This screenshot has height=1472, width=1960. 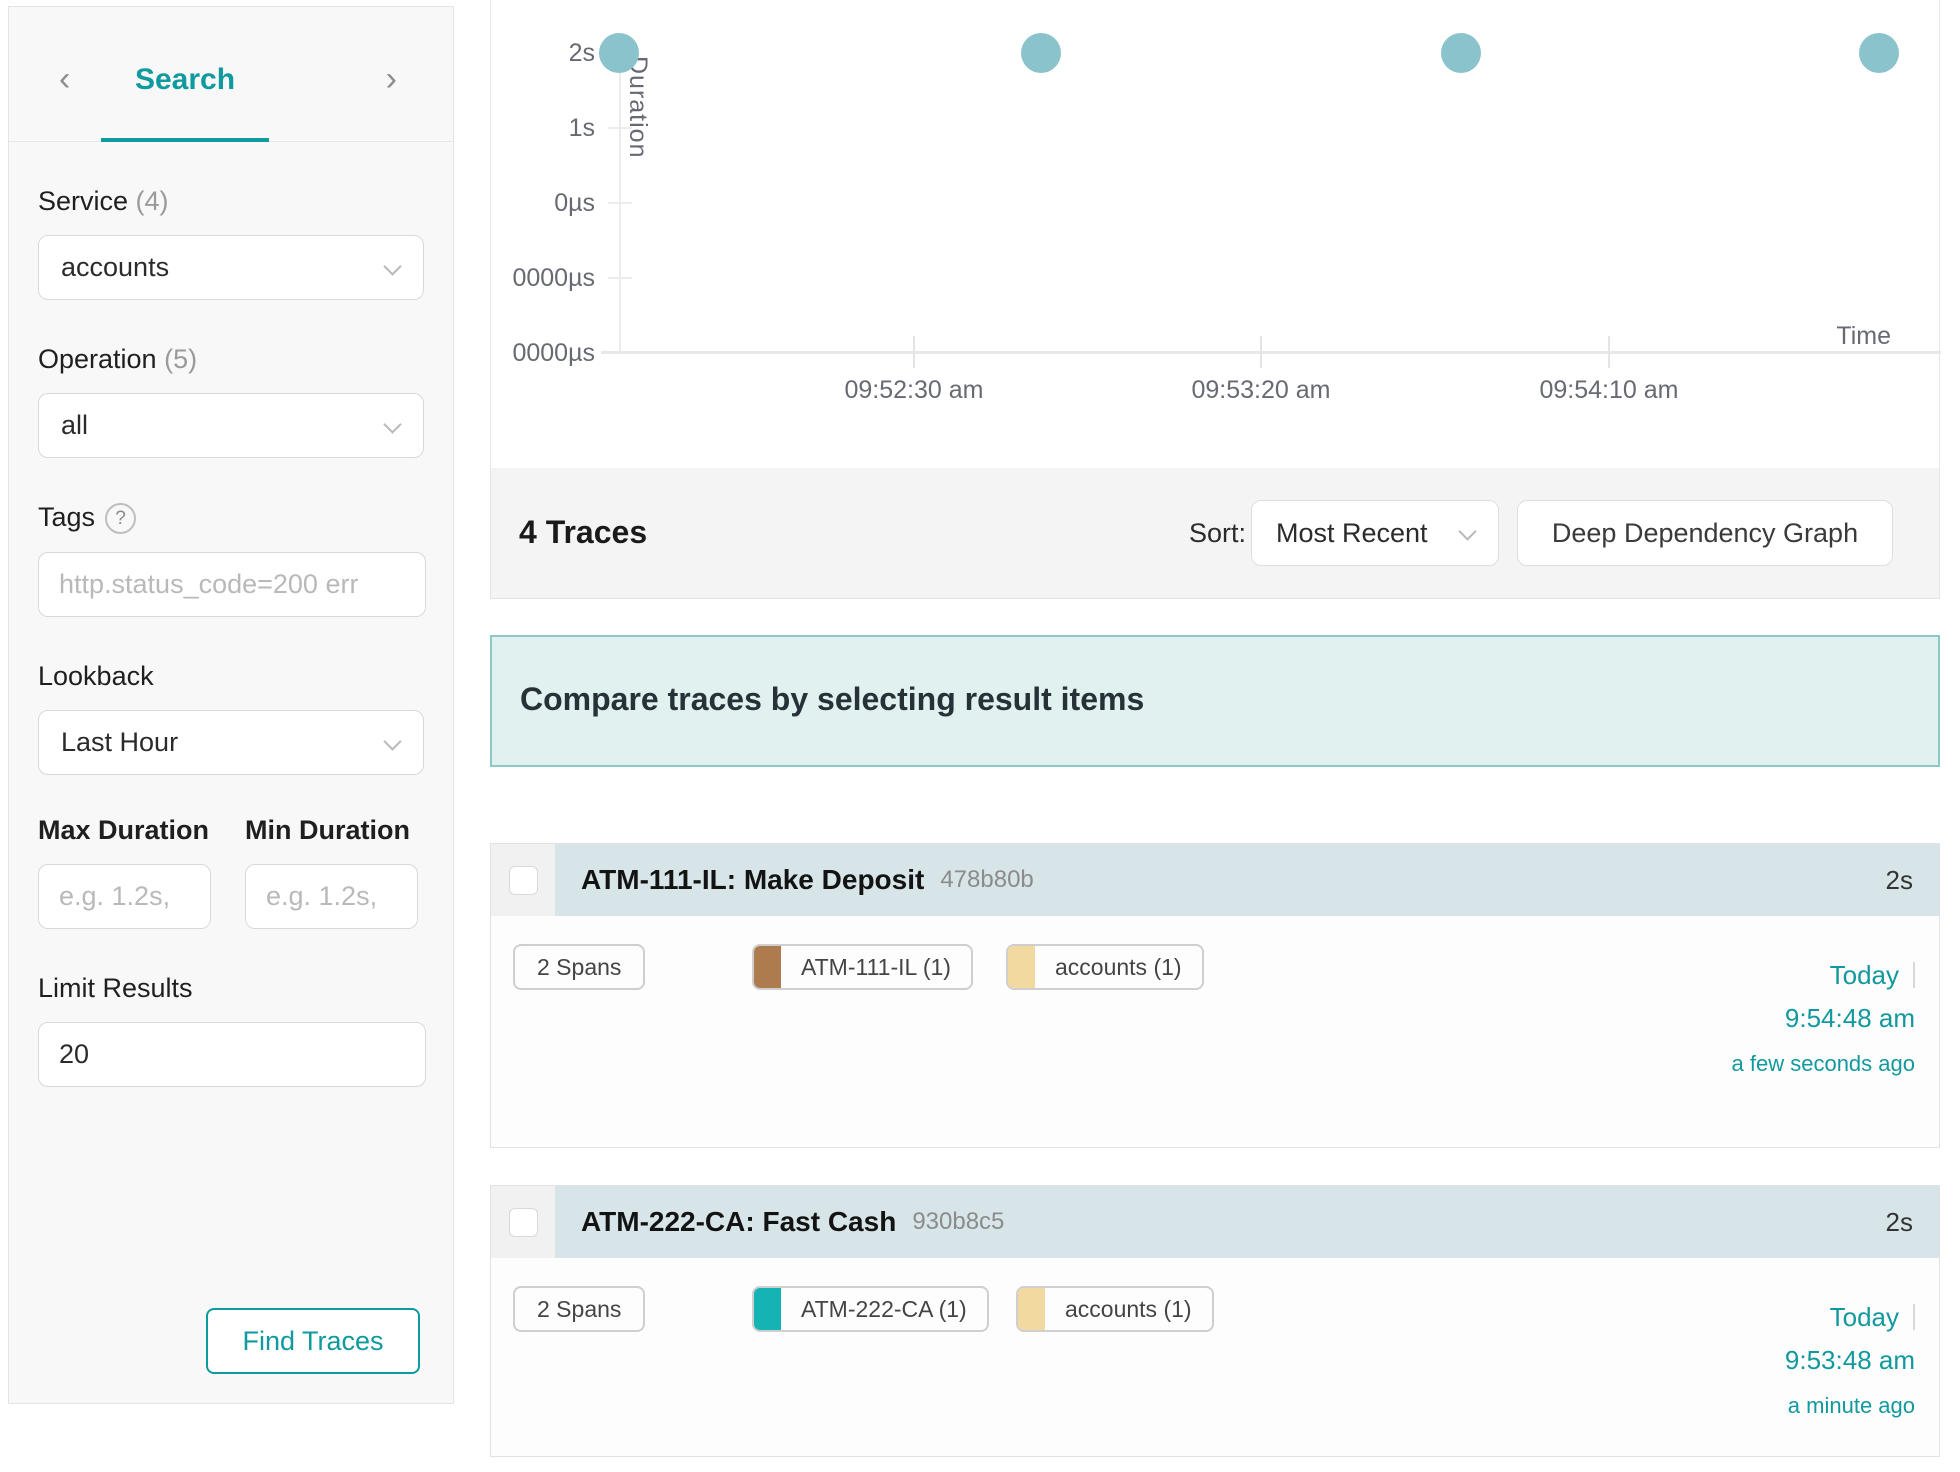 I want to click on trace-card-header: ATM-222-CA: Fast Cash 930b8c5 2s, so click(x=1215, y=1222).